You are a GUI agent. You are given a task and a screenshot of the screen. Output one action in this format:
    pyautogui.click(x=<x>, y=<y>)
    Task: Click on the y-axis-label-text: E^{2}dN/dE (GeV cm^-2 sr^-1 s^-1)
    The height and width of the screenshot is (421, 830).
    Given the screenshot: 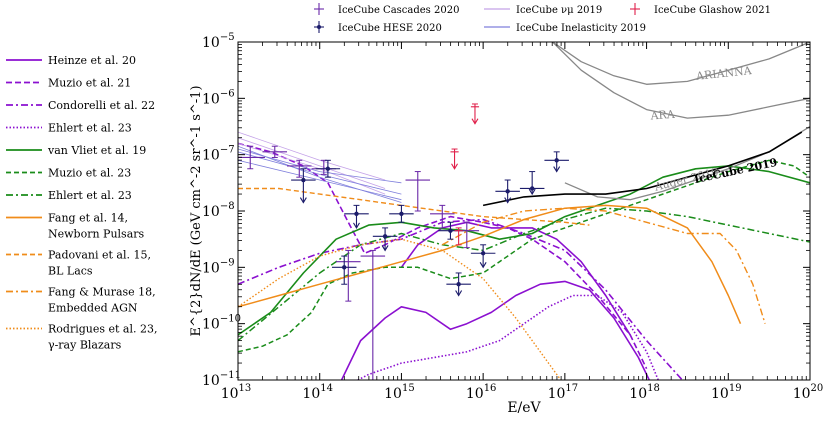 What is the action you would take?
    pyautogui.click(x=196, y=210)
    